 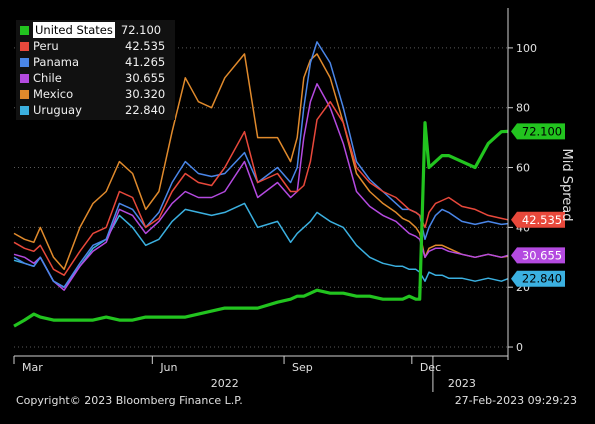 What do you see at coordinates (47, 78) in the screenshot?
I see `legend-name: Chile` at bounding box center [47, 78].